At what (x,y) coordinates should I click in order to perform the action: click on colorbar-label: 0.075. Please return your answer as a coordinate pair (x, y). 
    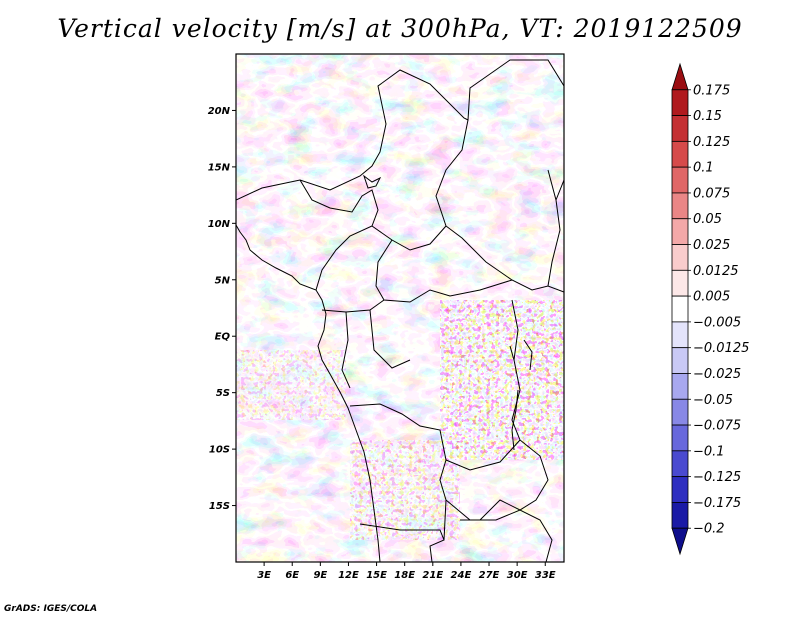
    Looking at the image, I should click on (711, 193).